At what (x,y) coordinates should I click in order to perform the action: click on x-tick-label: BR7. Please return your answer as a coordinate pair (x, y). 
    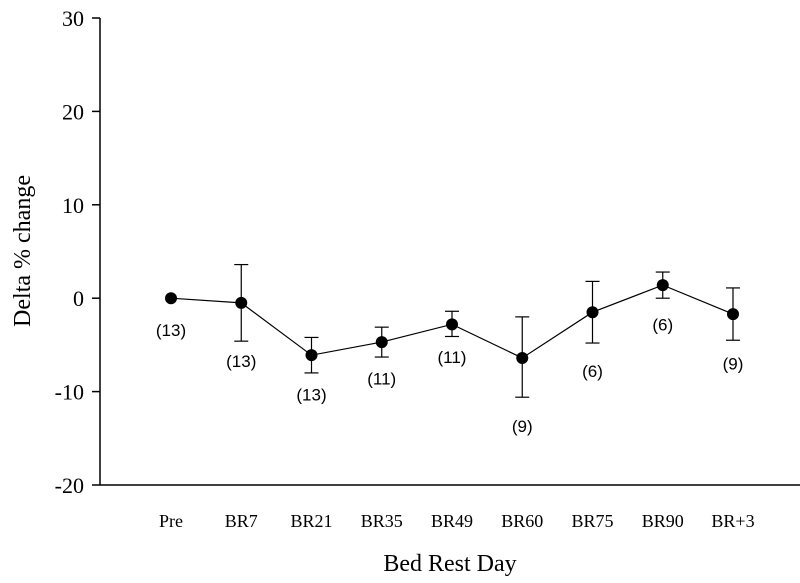
    Looking at the image, I should click on (241, 521).